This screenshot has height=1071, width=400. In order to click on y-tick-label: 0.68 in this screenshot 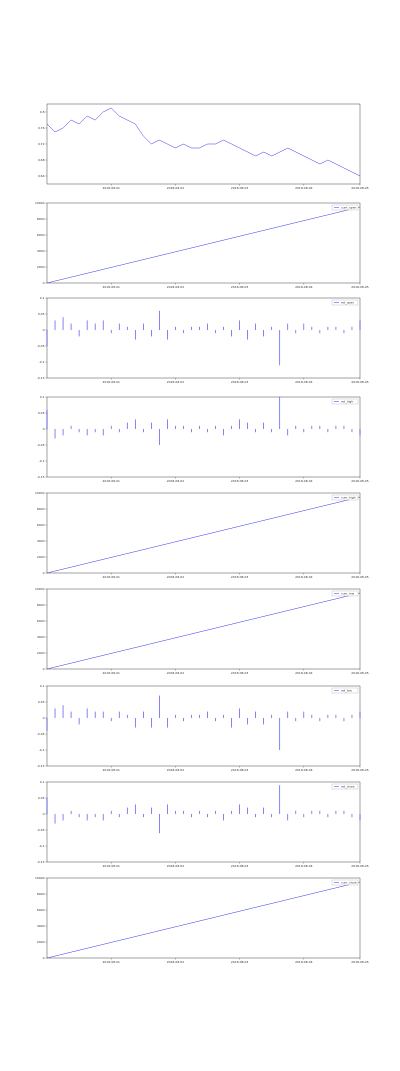, I will do `click(41, 160)`.